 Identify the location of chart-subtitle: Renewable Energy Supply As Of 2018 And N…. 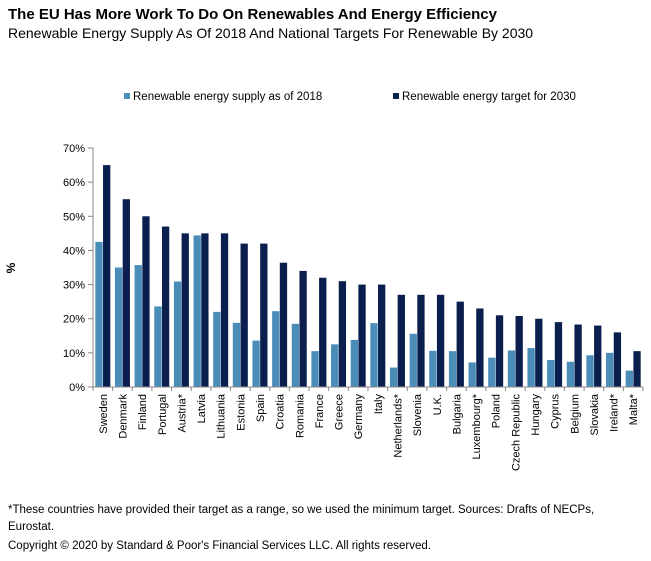
(271, 33).